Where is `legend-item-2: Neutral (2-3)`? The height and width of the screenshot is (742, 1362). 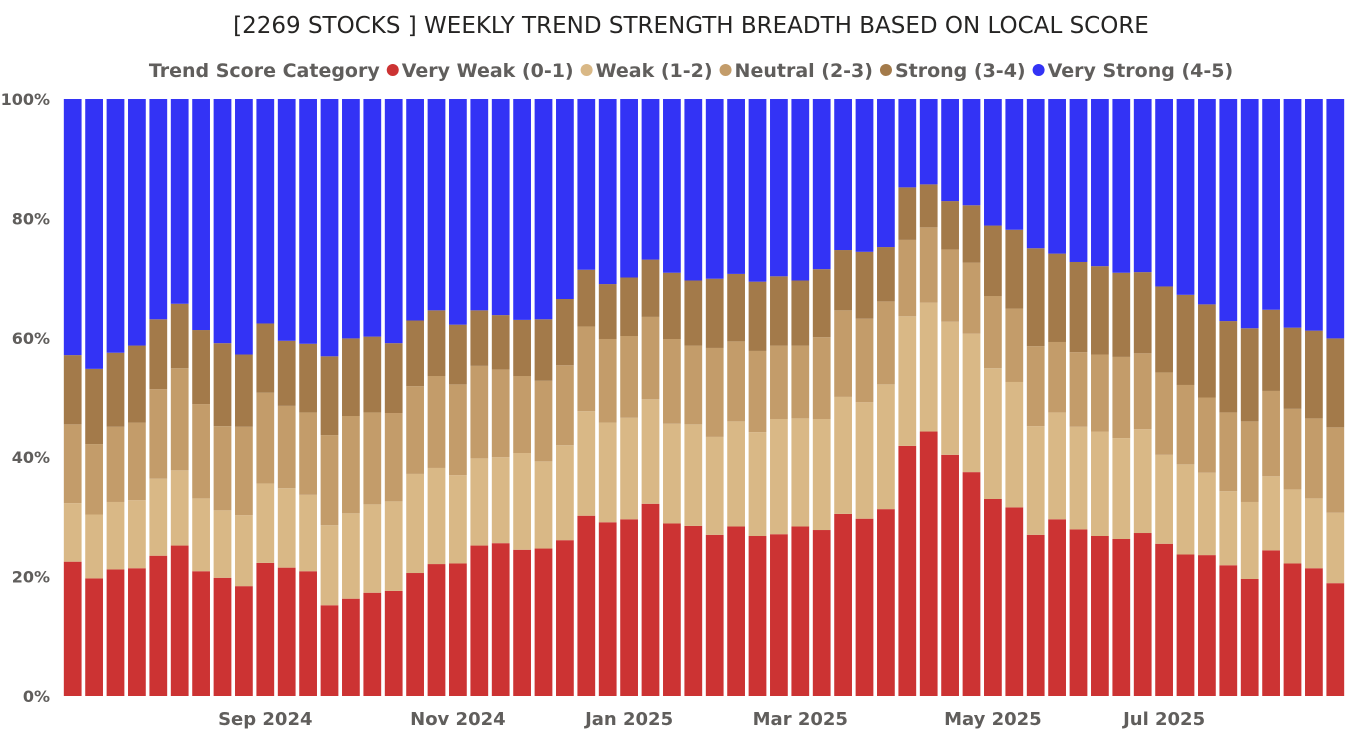 legend-item-2: Neutral (2-3) is located at coordinates (796, 71).